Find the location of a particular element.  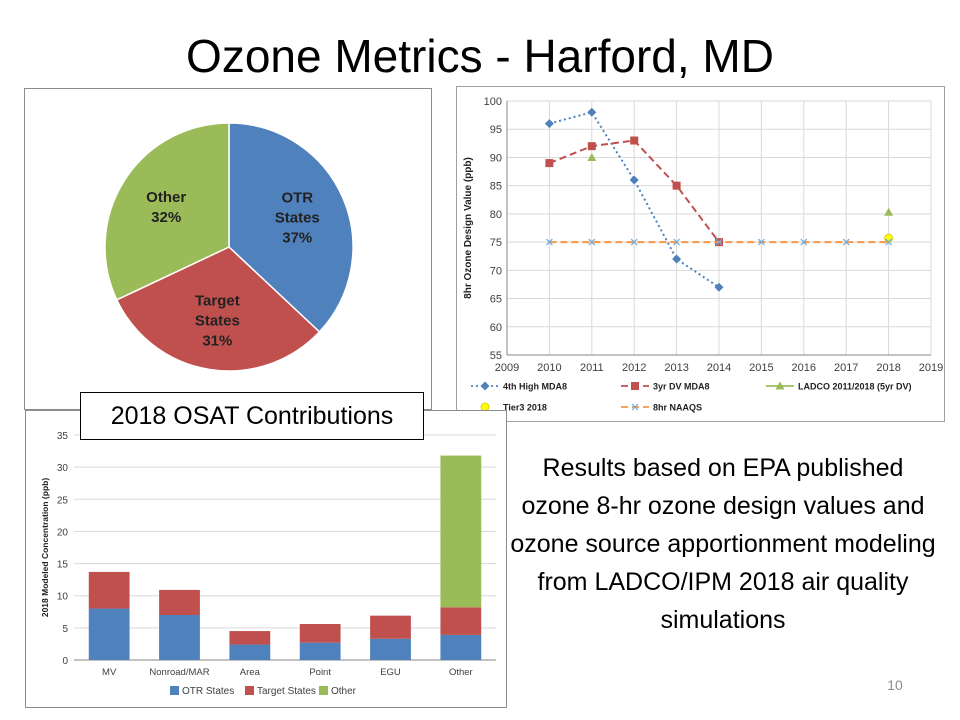

line-series-4th-high-mda8 is located at coordinates (634, 199).